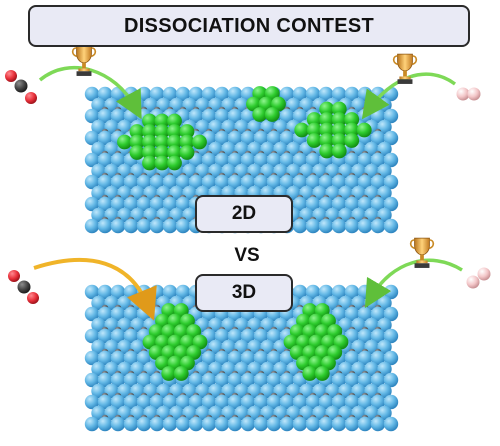 The height and width of the screenshot is (446, 500). Describe the element at coordinates (244, 293) in the screenshot. I see `label-3d: 3D` at that location.